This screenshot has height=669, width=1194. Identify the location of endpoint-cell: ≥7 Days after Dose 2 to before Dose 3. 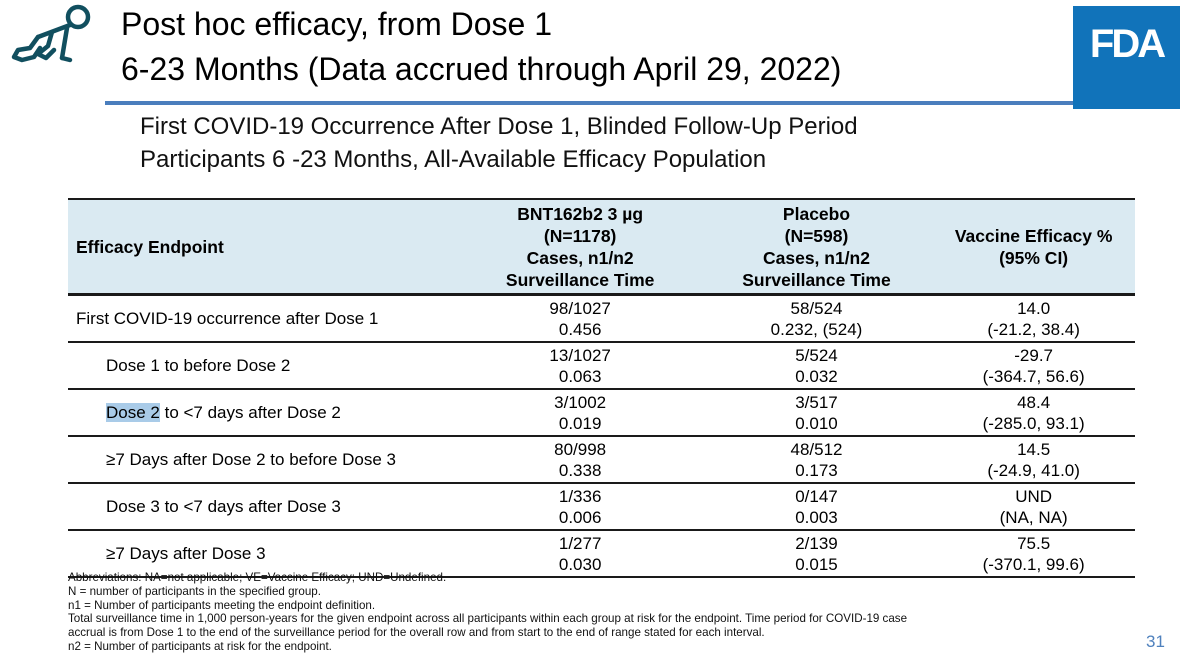
(264, 460).